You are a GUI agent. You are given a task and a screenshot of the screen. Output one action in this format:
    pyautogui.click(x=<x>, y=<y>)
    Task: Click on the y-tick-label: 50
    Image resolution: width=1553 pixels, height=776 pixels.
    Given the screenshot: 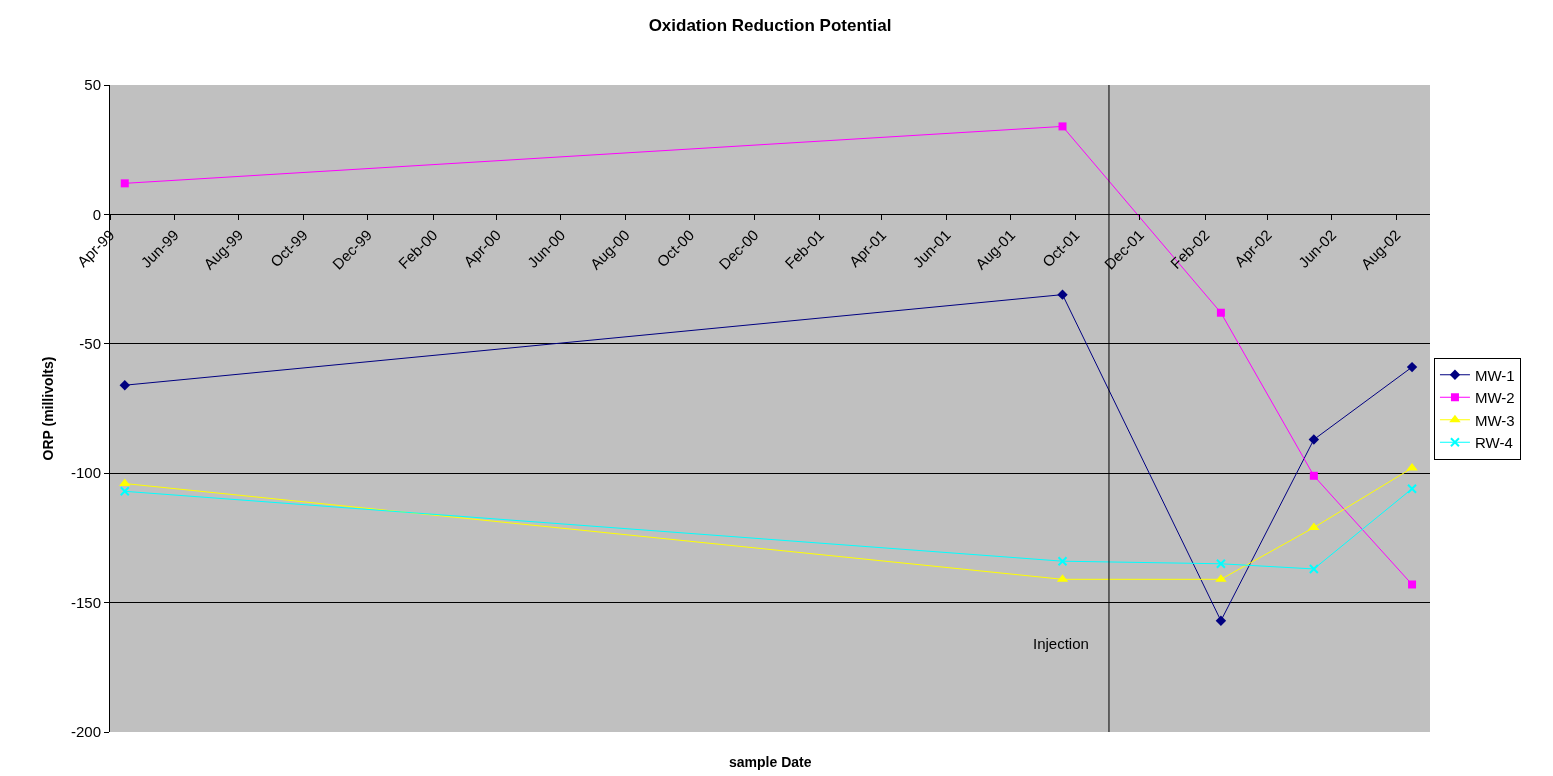 What is the action you would take?
    pyautogui.click(x=92, y=85)
    